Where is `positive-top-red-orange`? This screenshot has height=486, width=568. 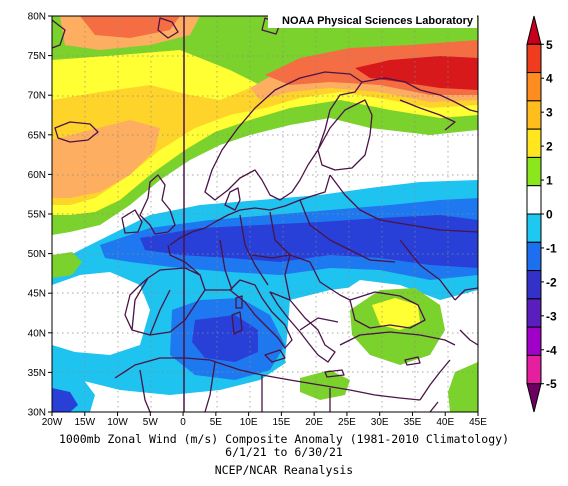 positive-top-red-orange is located at coordinates (130, 27).